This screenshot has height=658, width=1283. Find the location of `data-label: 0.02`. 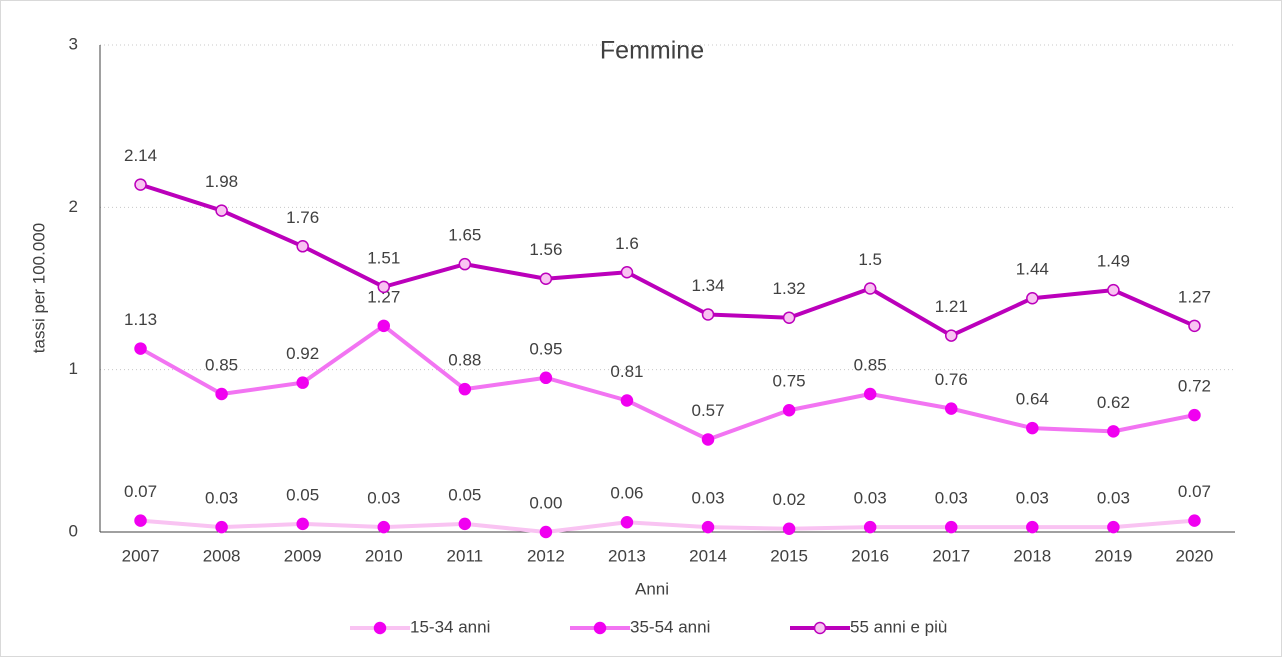

data-label: 0.02 is located at coordinates (789, 499).